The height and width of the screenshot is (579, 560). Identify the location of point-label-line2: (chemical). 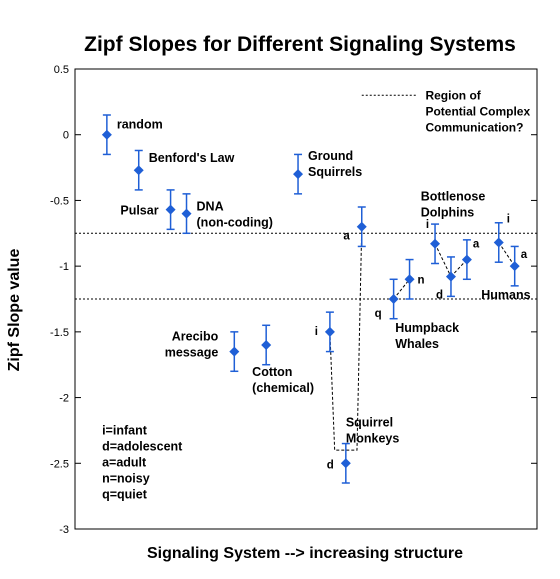
(283, 388).